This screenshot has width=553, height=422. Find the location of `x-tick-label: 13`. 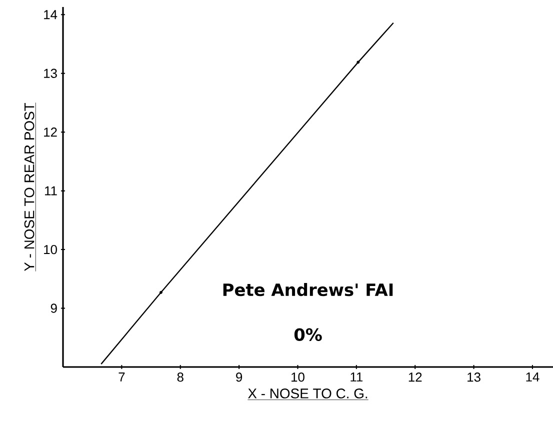

x-tick-label: 13 is located at coordinates (474, 377).